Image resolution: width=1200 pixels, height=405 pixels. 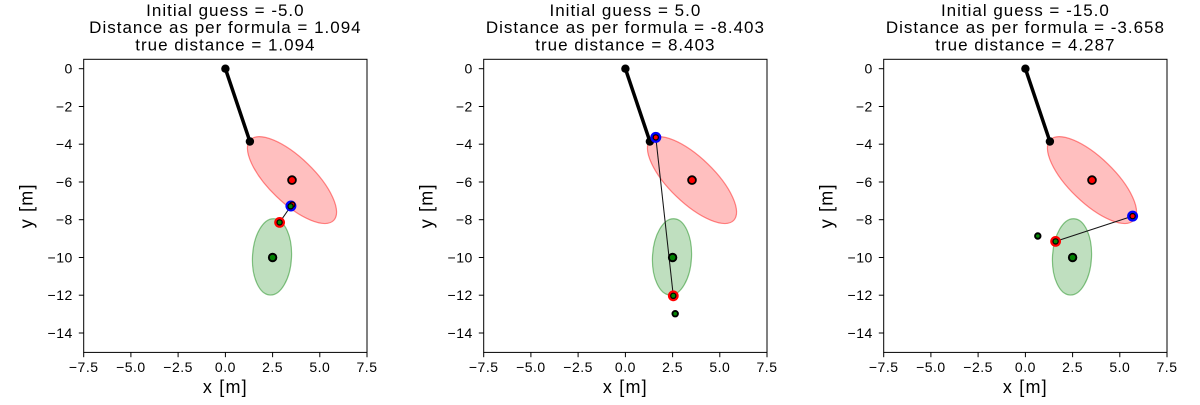 I want to click on svg-text: true distance = 8.403, so click(x=625, y=44).